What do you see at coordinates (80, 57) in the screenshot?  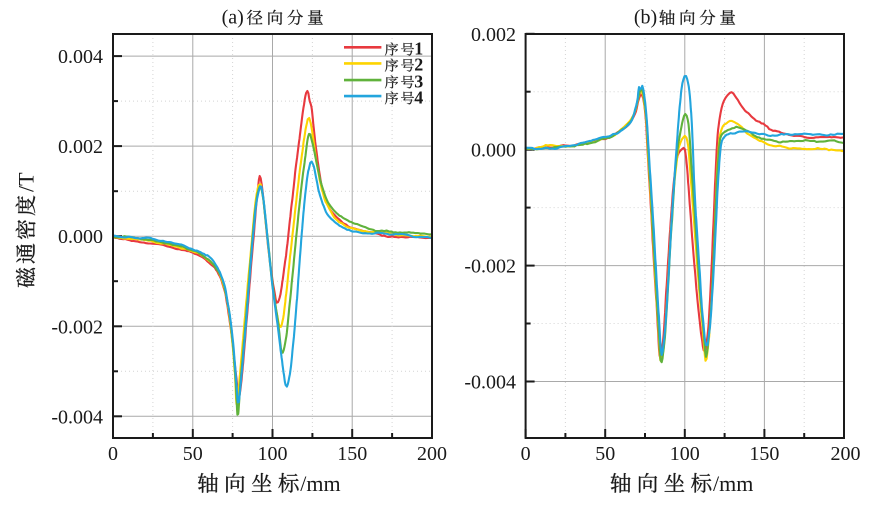 I see `svg-text: 0.004` at bounding box center [80, 57].